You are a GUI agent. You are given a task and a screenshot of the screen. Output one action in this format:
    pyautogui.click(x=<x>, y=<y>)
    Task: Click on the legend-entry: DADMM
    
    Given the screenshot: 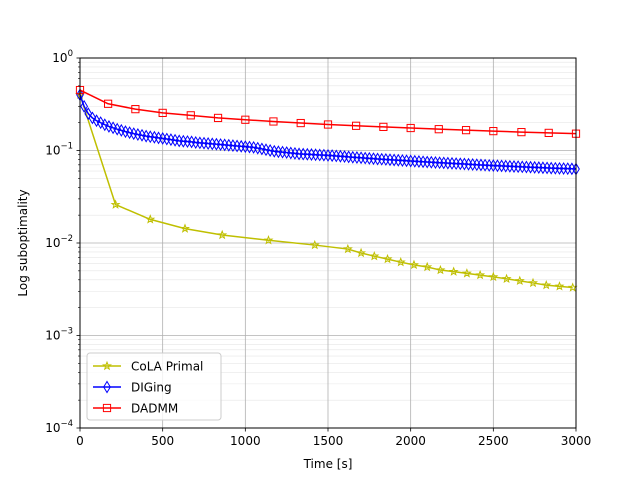 What is the action you would take?
    pyautogui.click(x=135, y=409)
    